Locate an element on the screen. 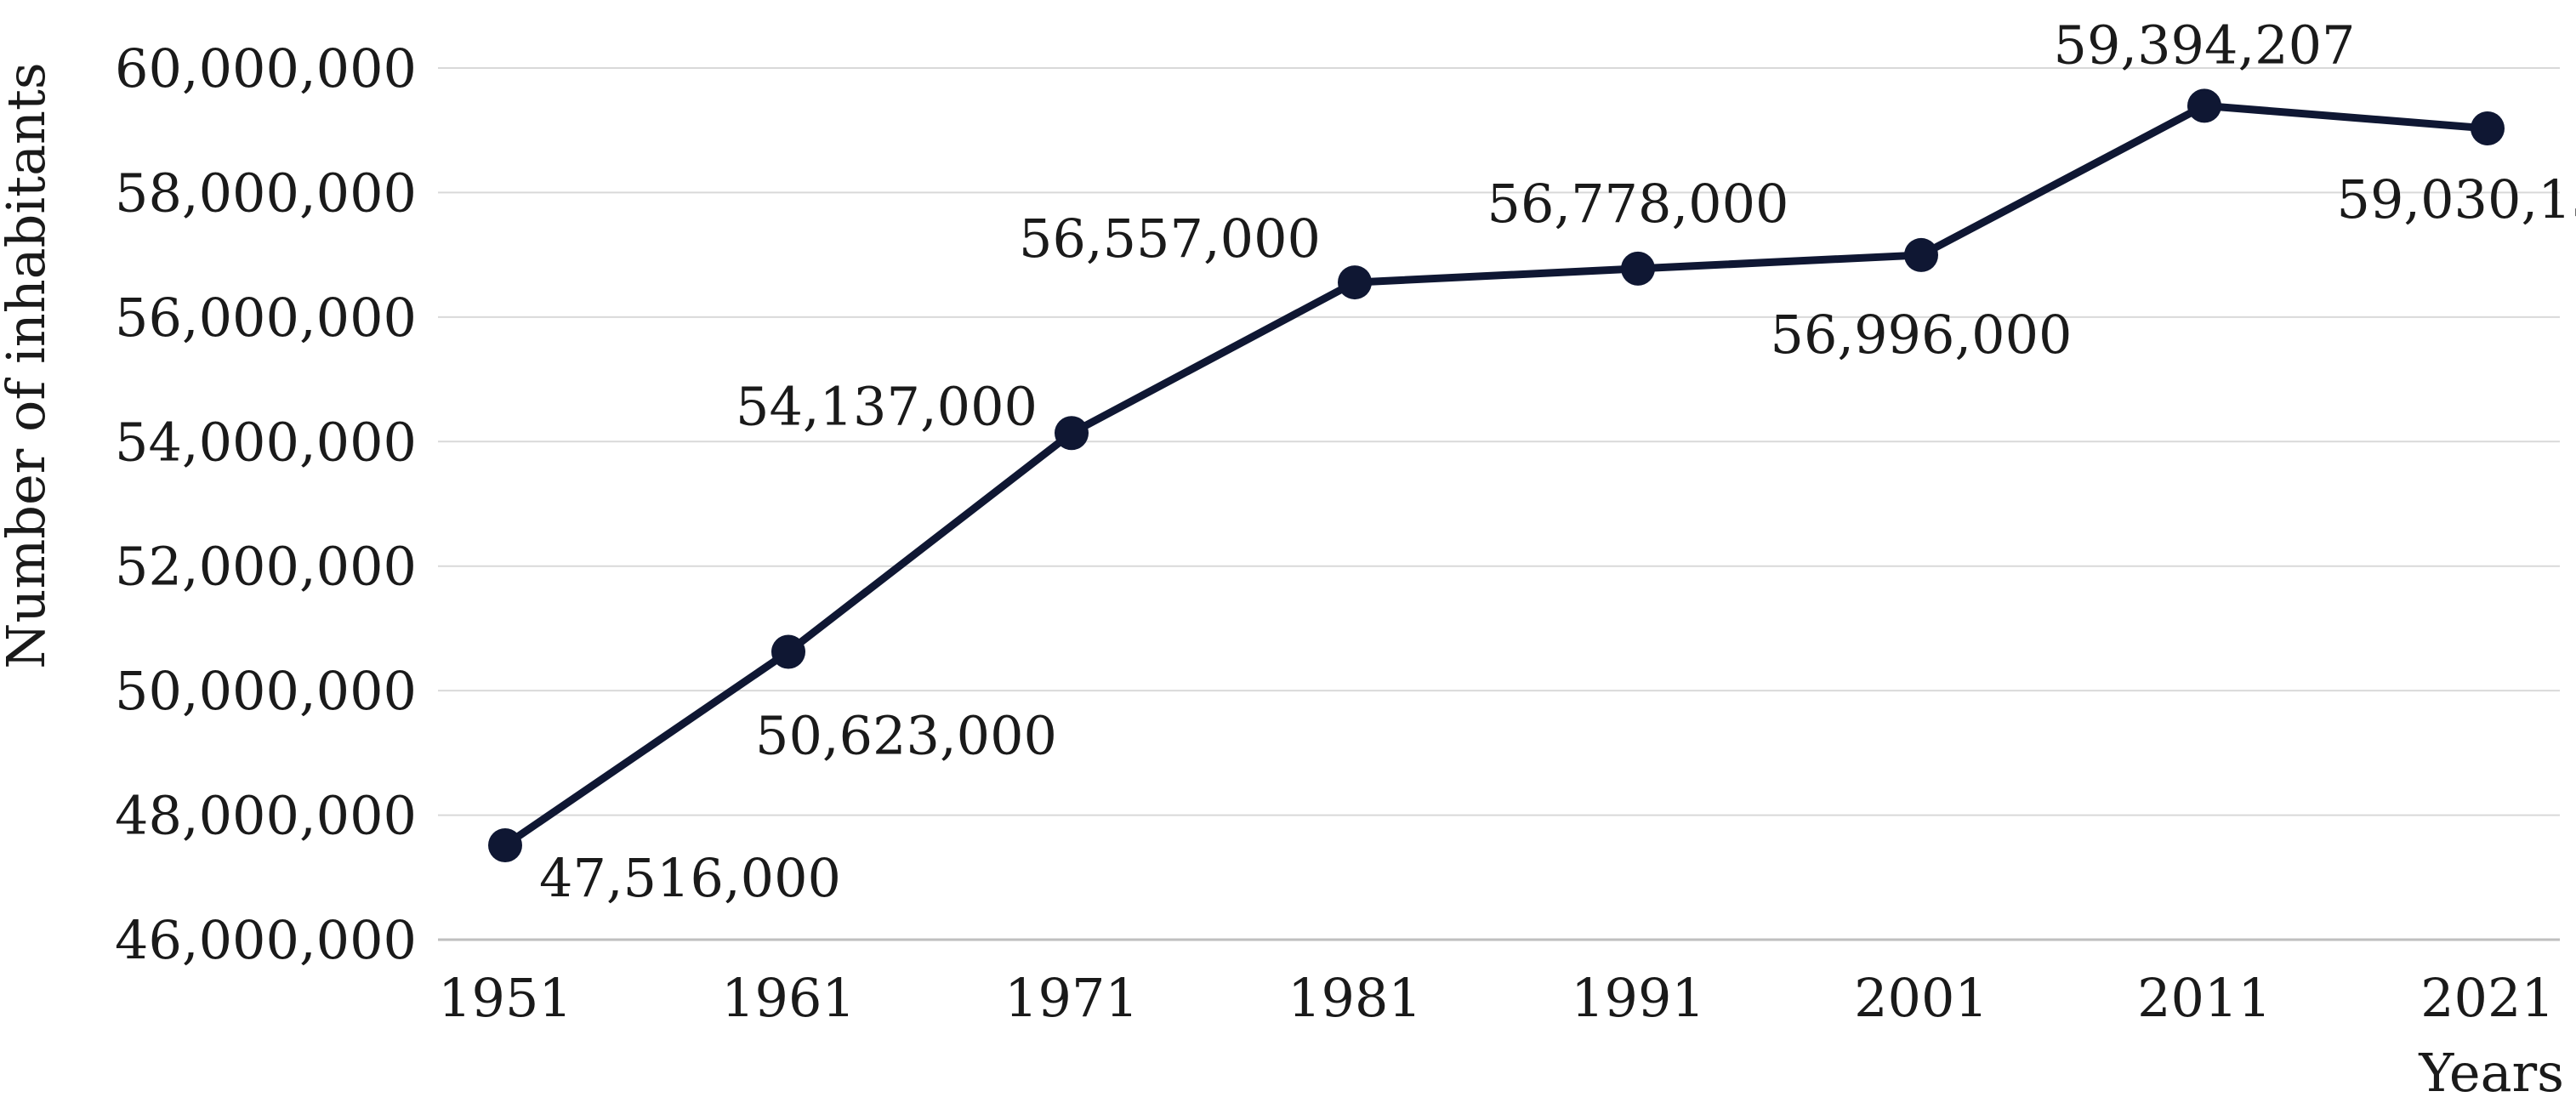 This screenshot has height=1114, width=2576. y-tick-label: 50,000,000 is located at coordinates (266, 691).